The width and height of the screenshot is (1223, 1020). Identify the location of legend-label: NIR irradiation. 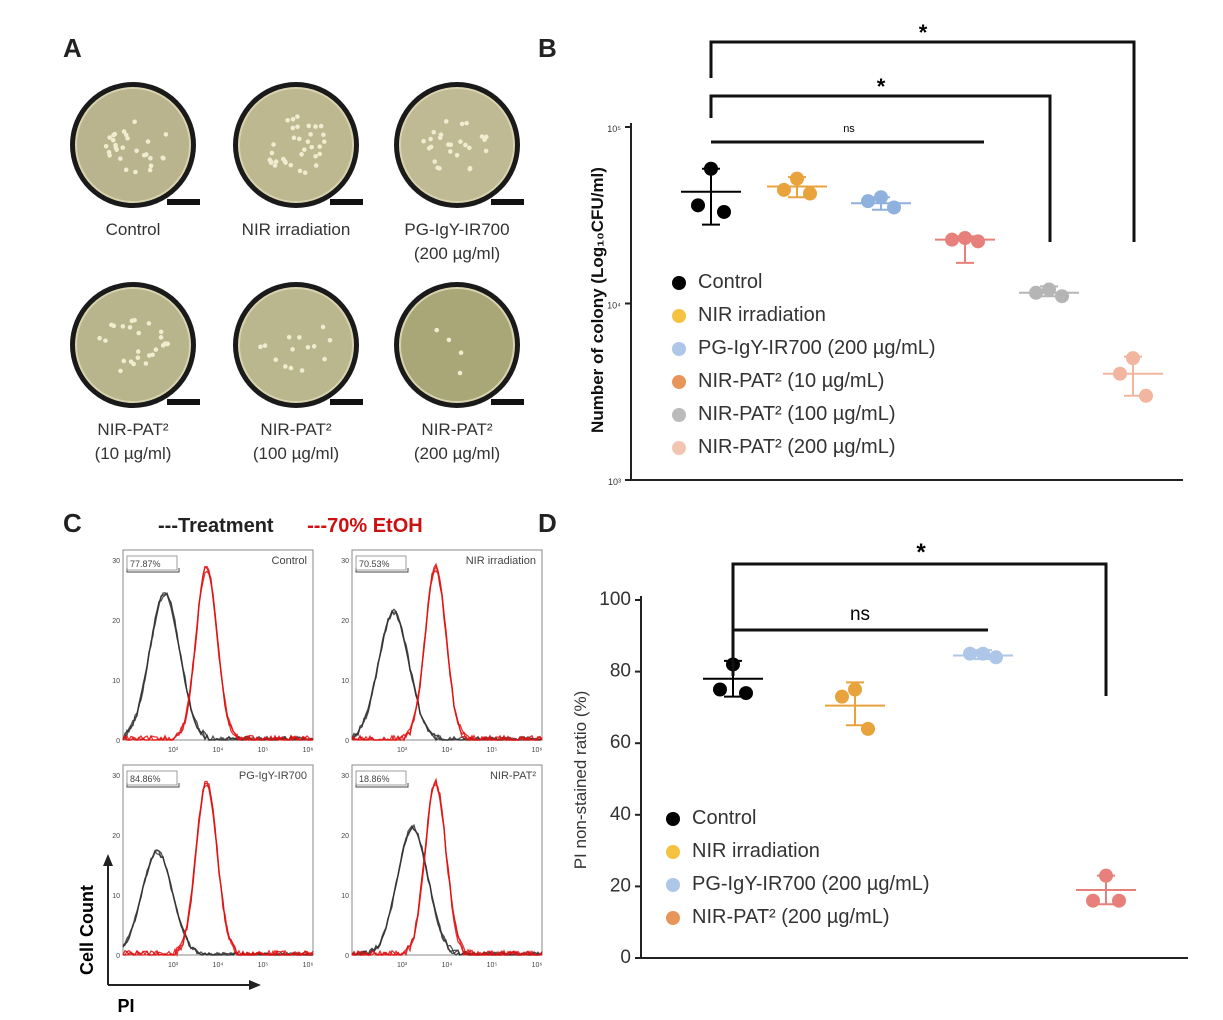
(756, 851).